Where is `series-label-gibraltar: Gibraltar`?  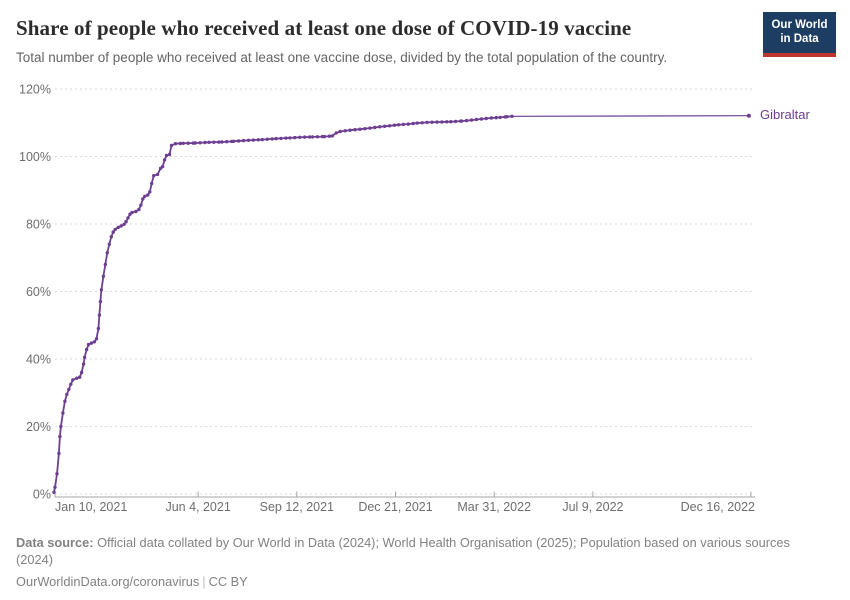 series-label-gibraltar: Gibraltar is located at coordinates (785, 114).